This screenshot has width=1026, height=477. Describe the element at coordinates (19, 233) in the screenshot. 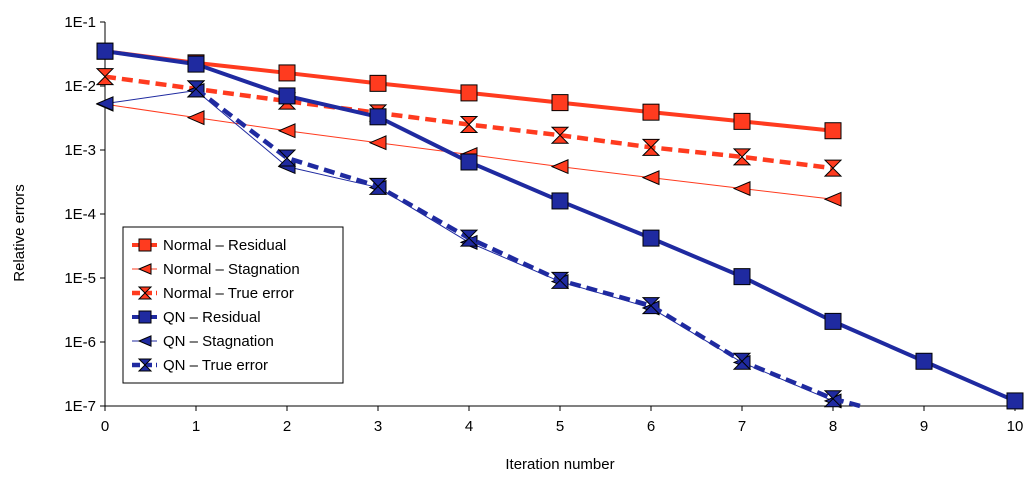

I see `y-axis-title: Relative errors` at that location.